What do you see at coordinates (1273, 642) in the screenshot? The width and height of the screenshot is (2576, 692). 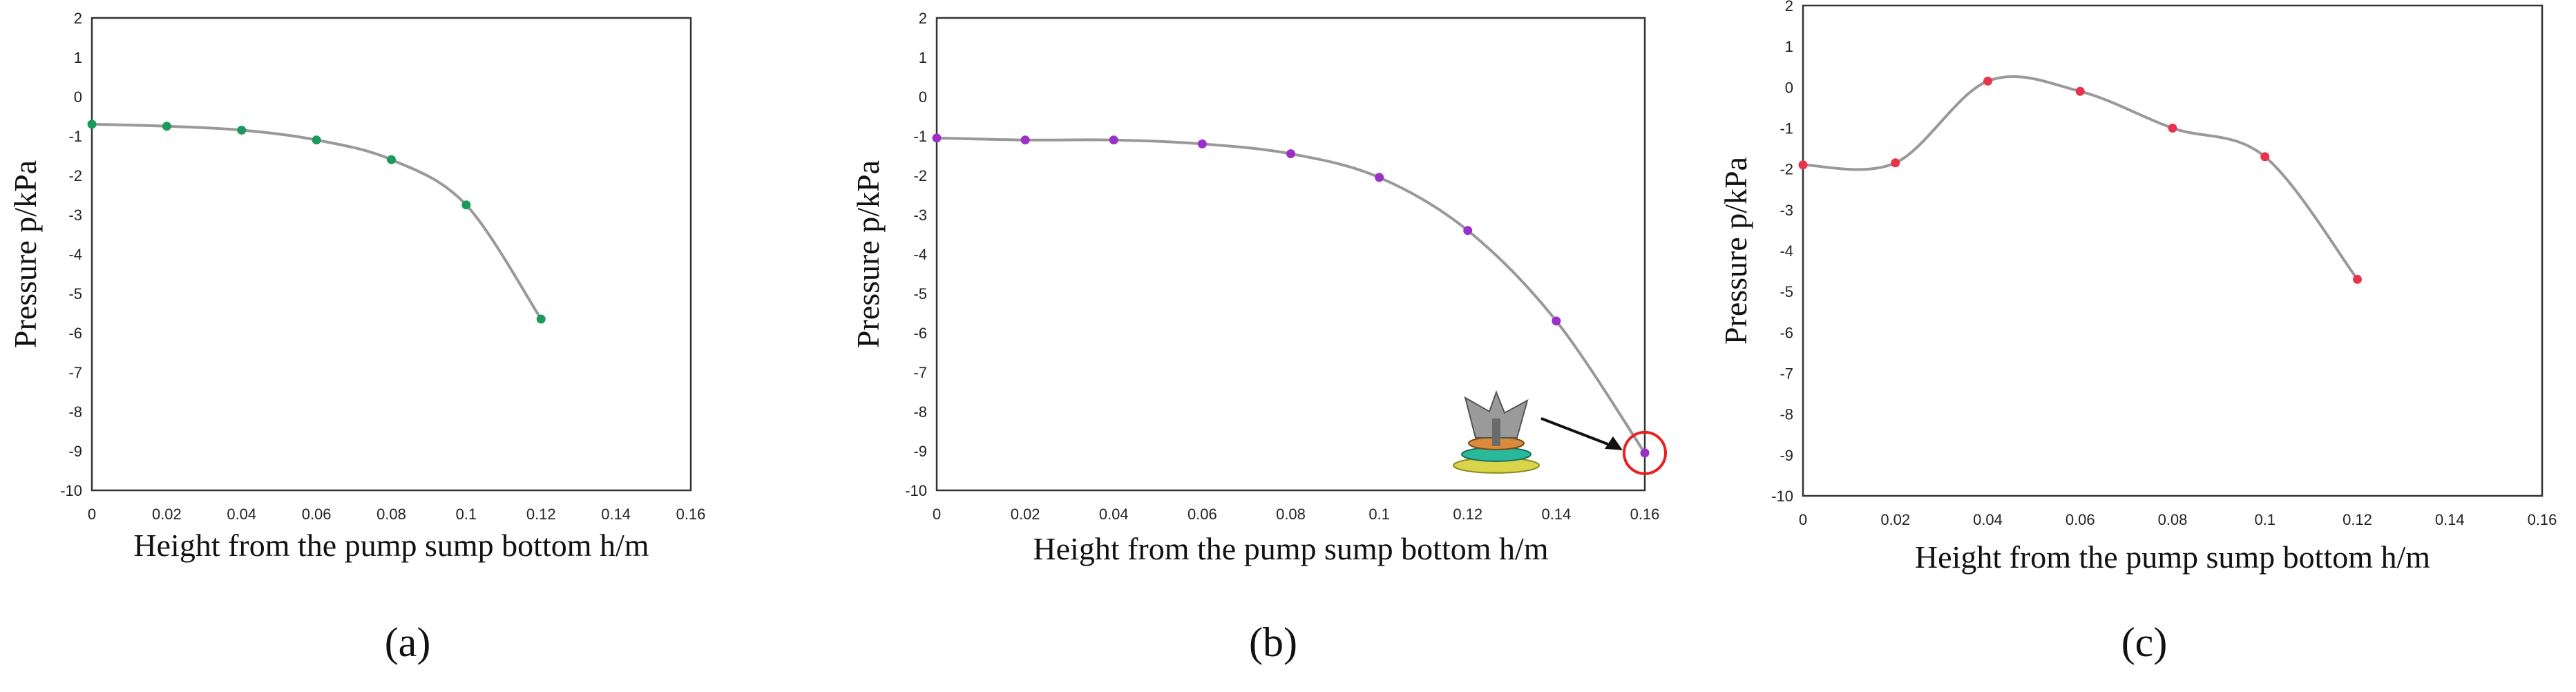 I see `panel-label: (b)` at bounding box center [1273, 642].